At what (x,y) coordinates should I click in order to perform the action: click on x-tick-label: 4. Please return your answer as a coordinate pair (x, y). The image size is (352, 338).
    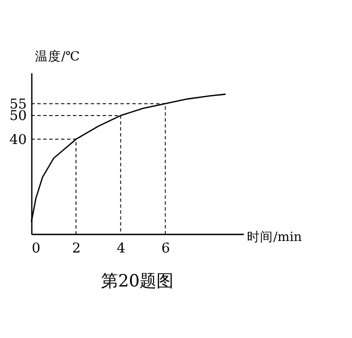
    Looking at the image, I should click on (121, 248).